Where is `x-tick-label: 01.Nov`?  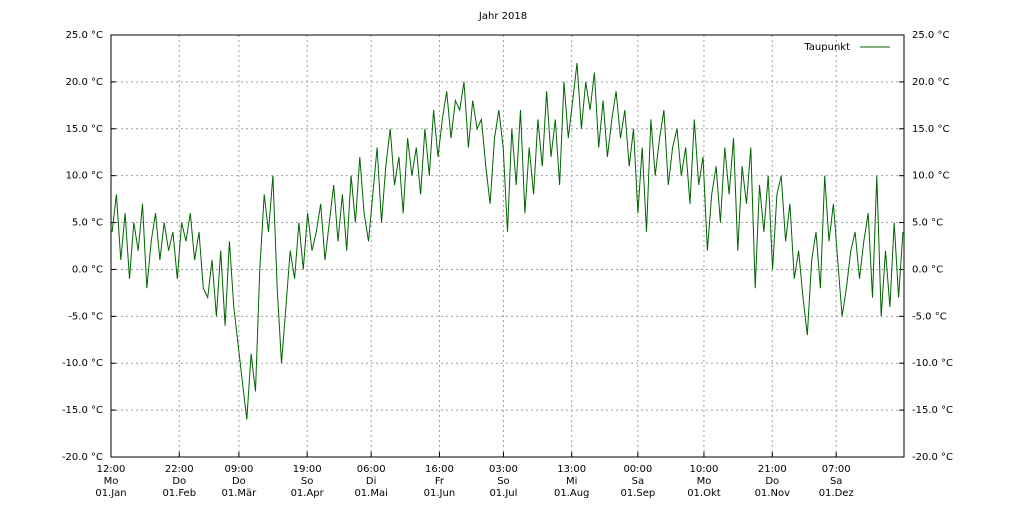
x-tick-label: 01.Nov is located at coordinates (773, 493).